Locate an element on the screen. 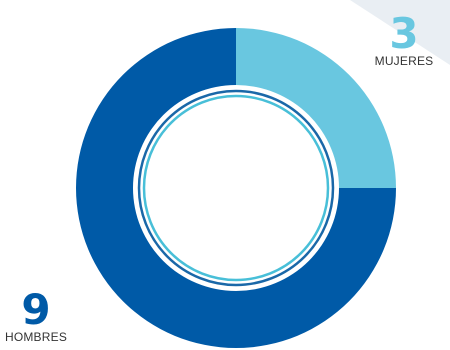 The width and height of the screenshot is (450, 350). women-label: MUJERES is located at coordinates (404, 61).